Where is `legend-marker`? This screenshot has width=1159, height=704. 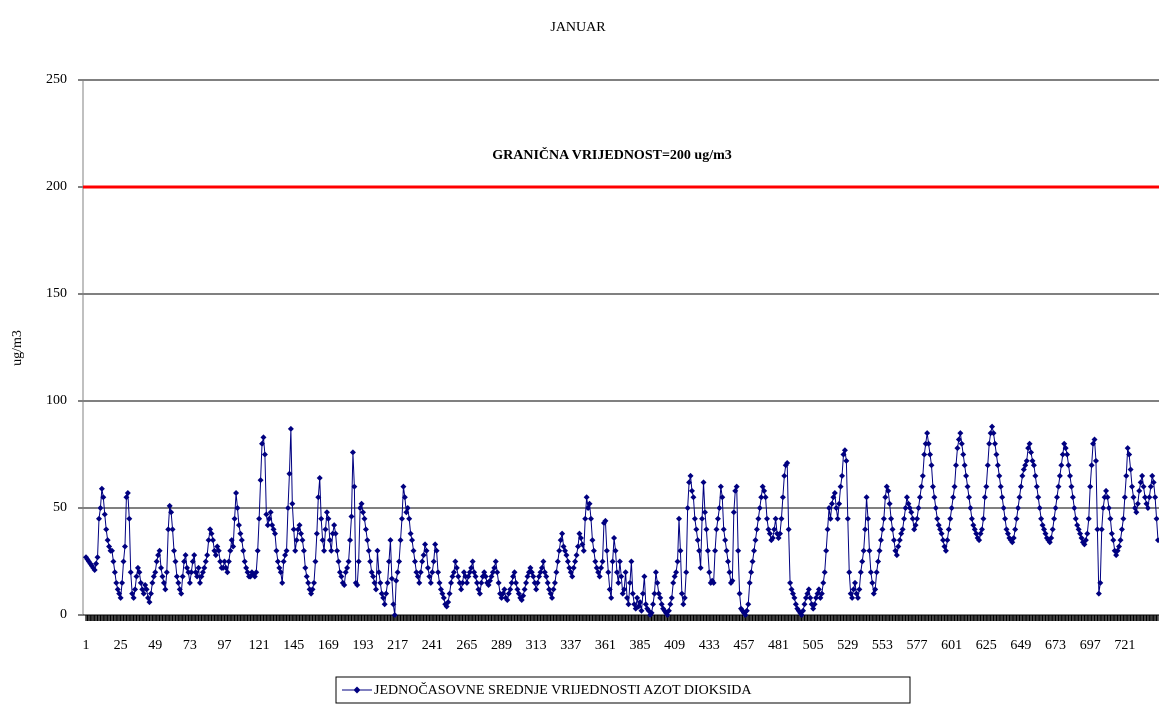
legend-marker is located at coordinates (357, 690).